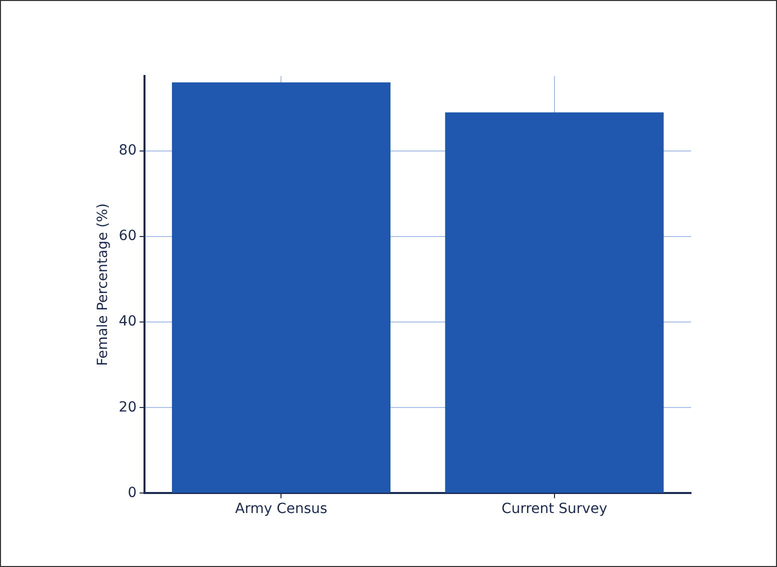  What do you see at coordinates (127, 407) in the screenshot?
I see `y-tick-label: 20` at bounding box center [127, 407].